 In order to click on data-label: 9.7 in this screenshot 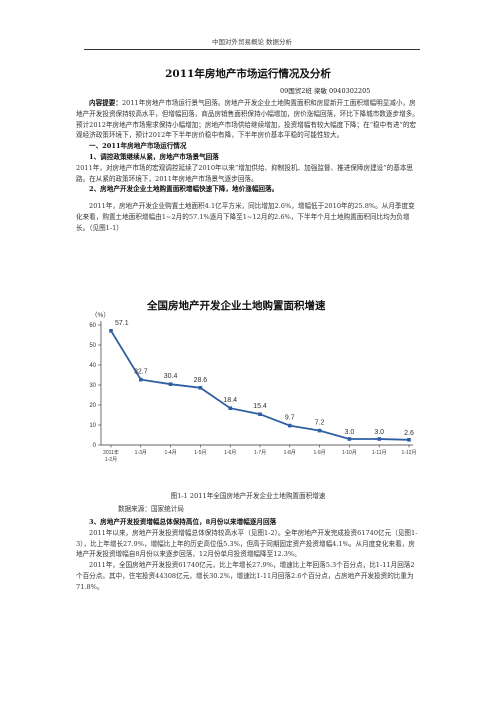, I will do `click(290, 418)`.